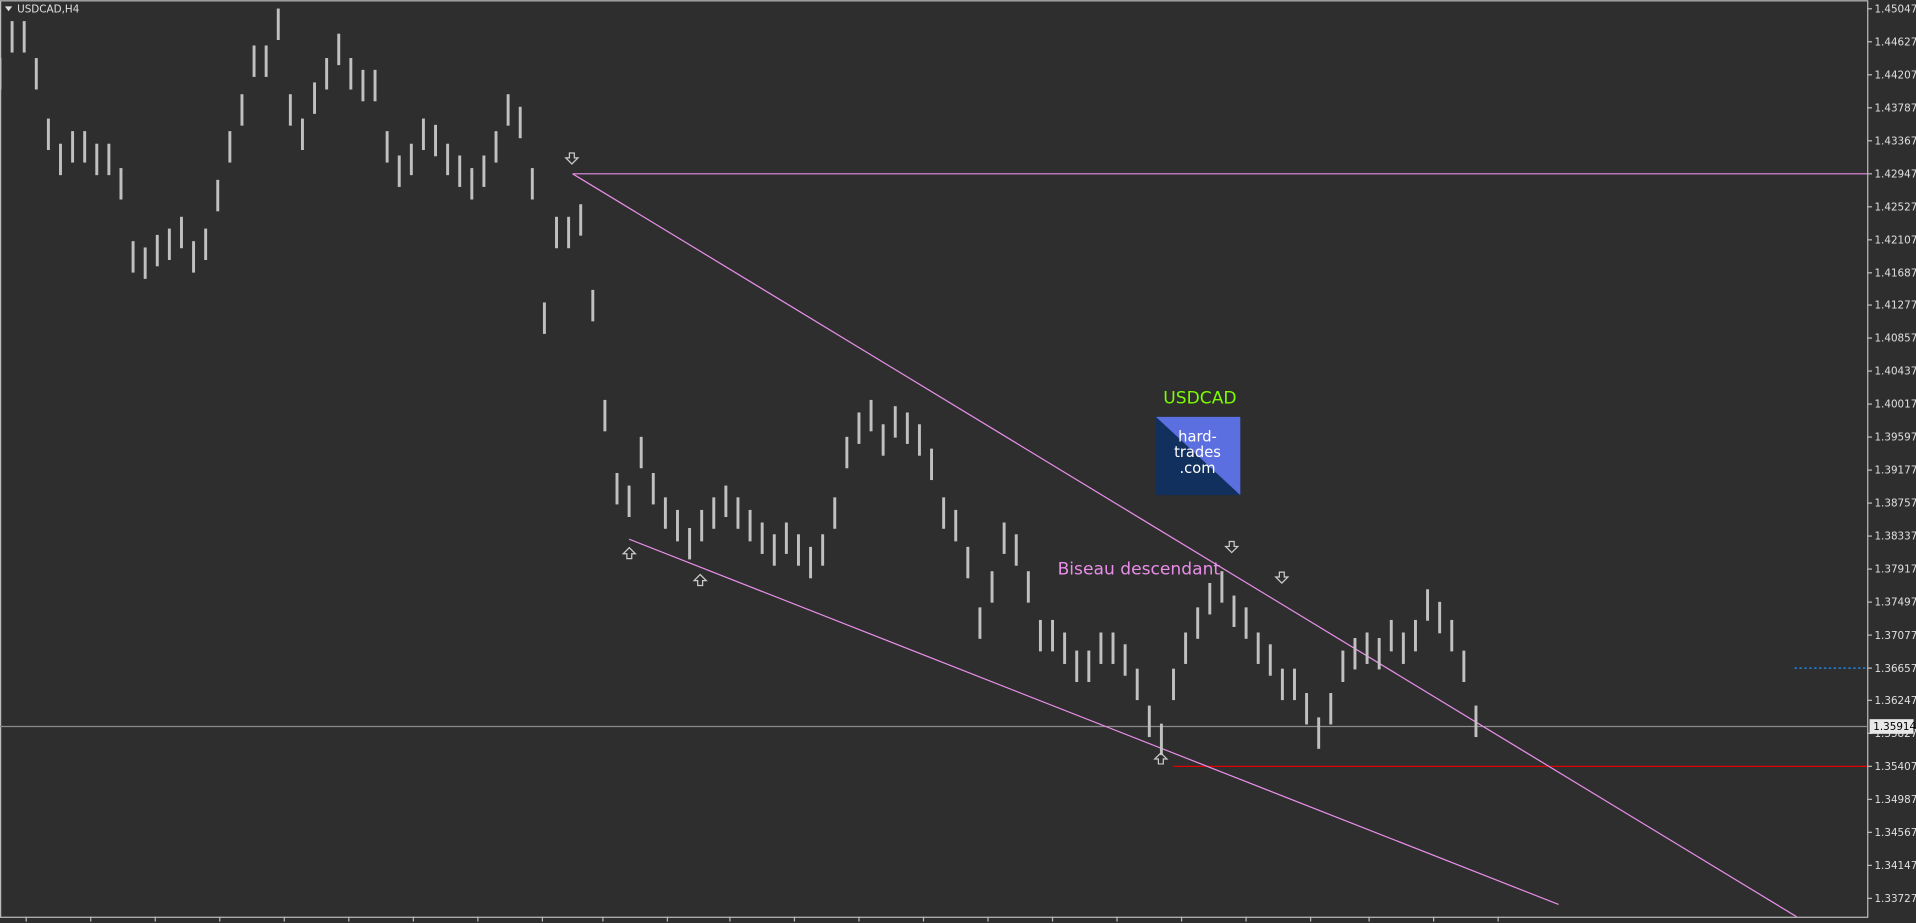 The height and width of the screenshot is (923, 1916). What do you see at coordinates (1895, 471) in the screenshot?
I see `y-tick-label: 1.39177` at bounding box center [1895, 471].